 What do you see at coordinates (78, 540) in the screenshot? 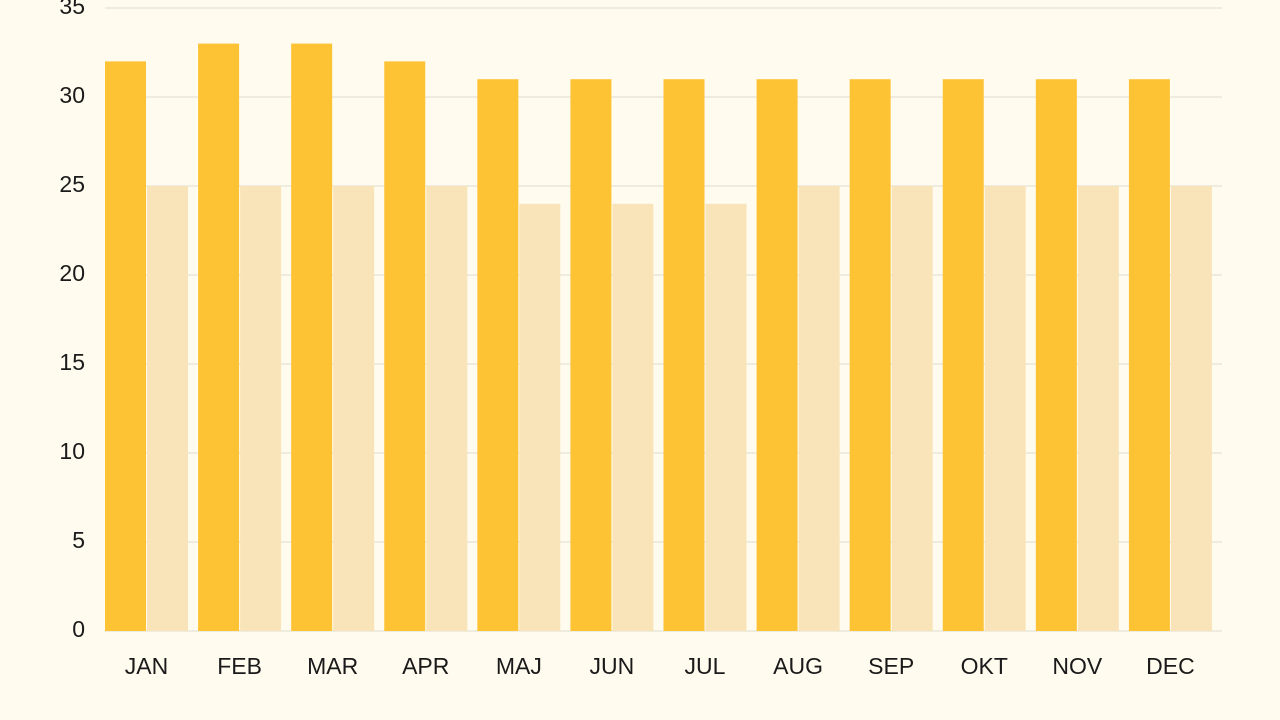
I see `y-tick-label: 5` at bounding box center [78, 540].